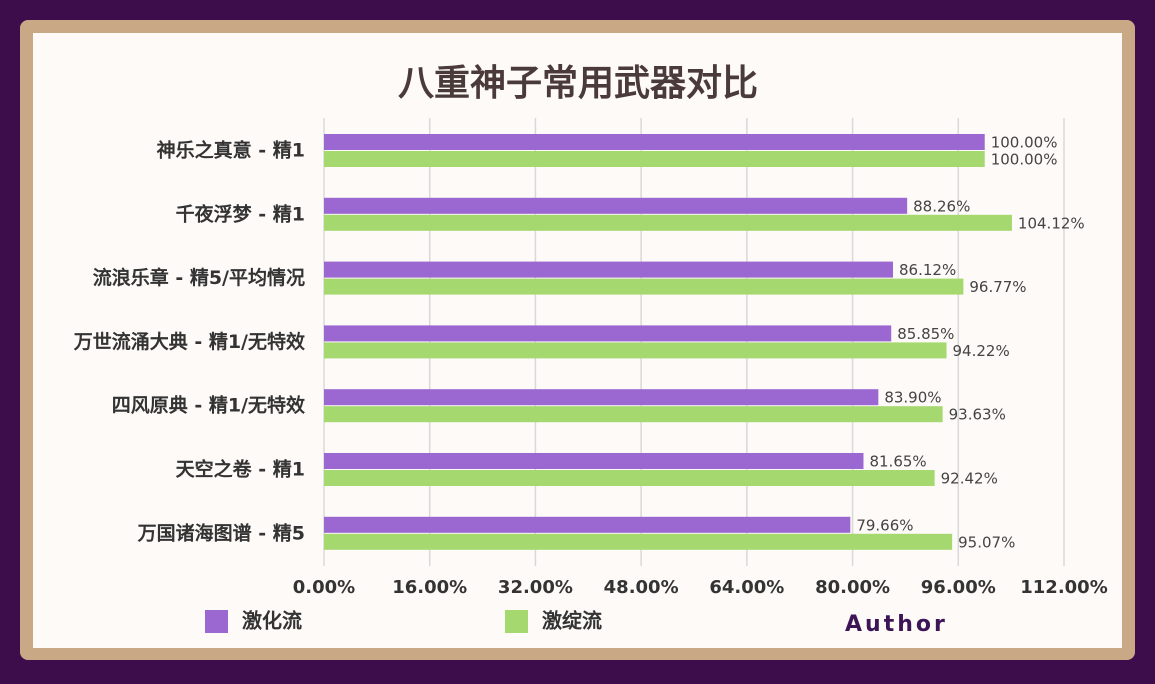  Describe the element at coordinates (958, 587) in the screenshot. I see `x-tick-label: 96.00%` at that location.